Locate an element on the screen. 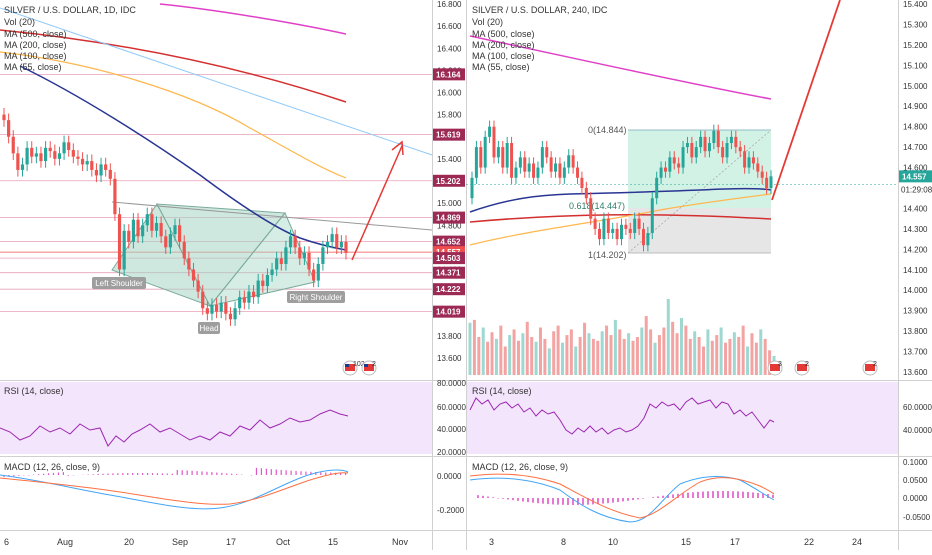 This screenshot has height=555, width=932. right-y-tick: 15.100 is located at coordinates (915, 65).